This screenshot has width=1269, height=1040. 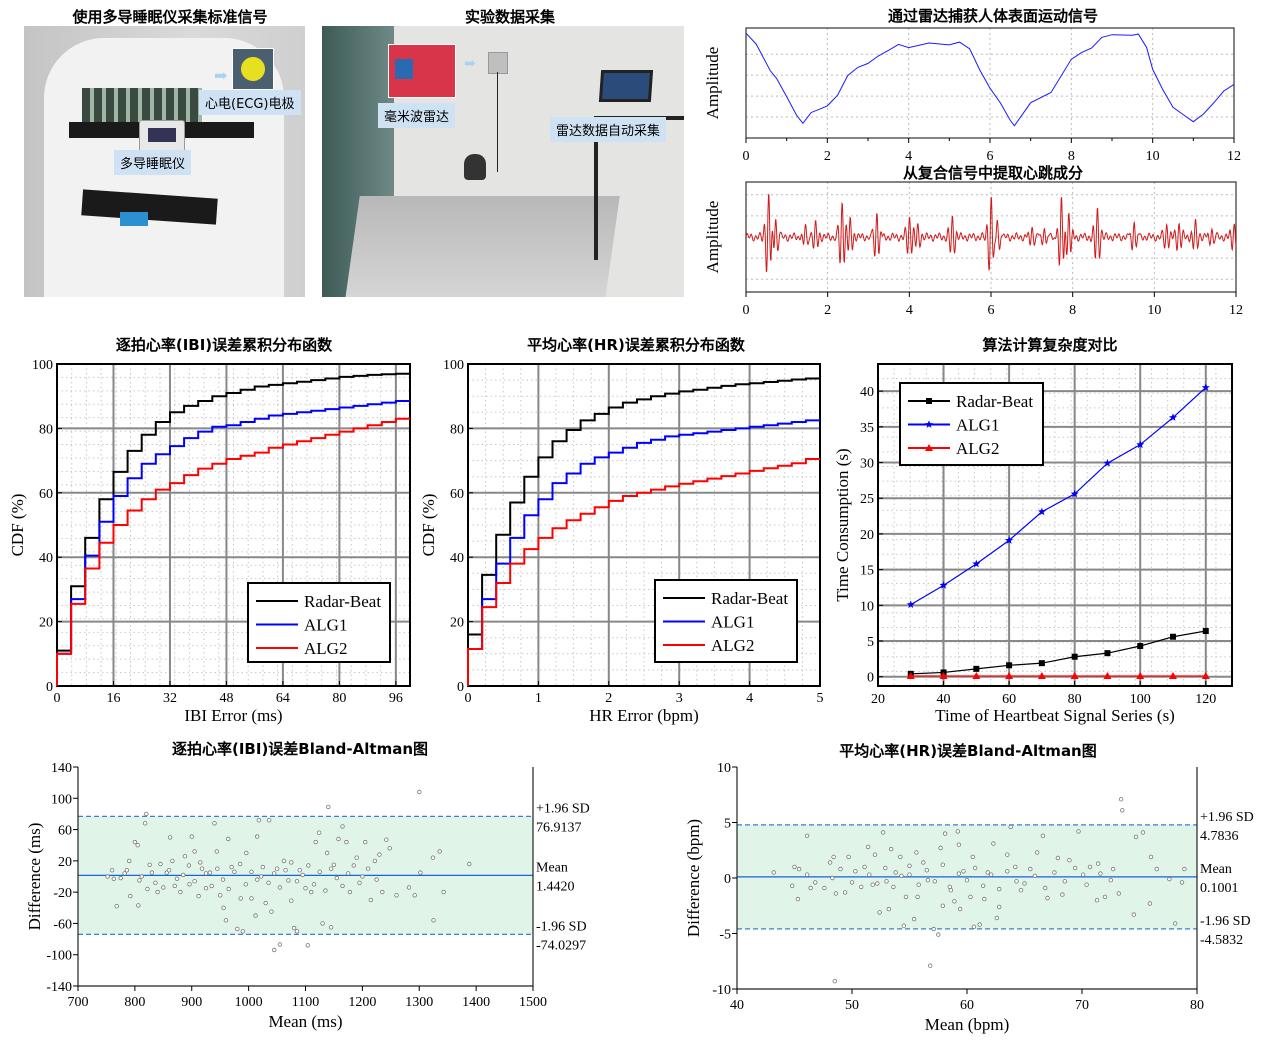 I want to click on x-tick-label: 10, so click(x=1154, y=310).